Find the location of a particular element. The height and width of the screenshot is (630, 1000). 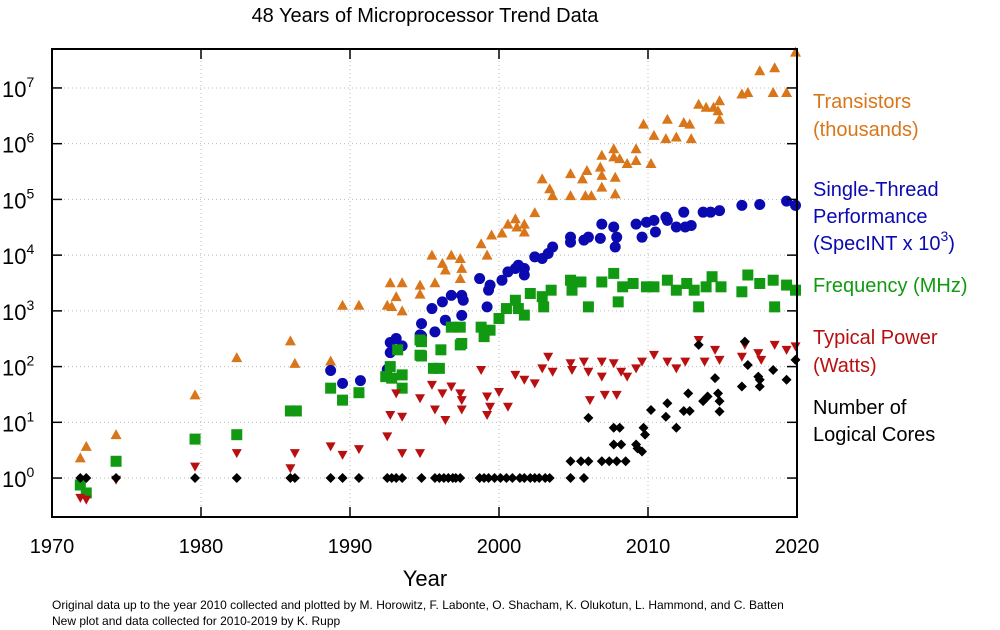

legend-text: ) is located at coordinates (951, 244).